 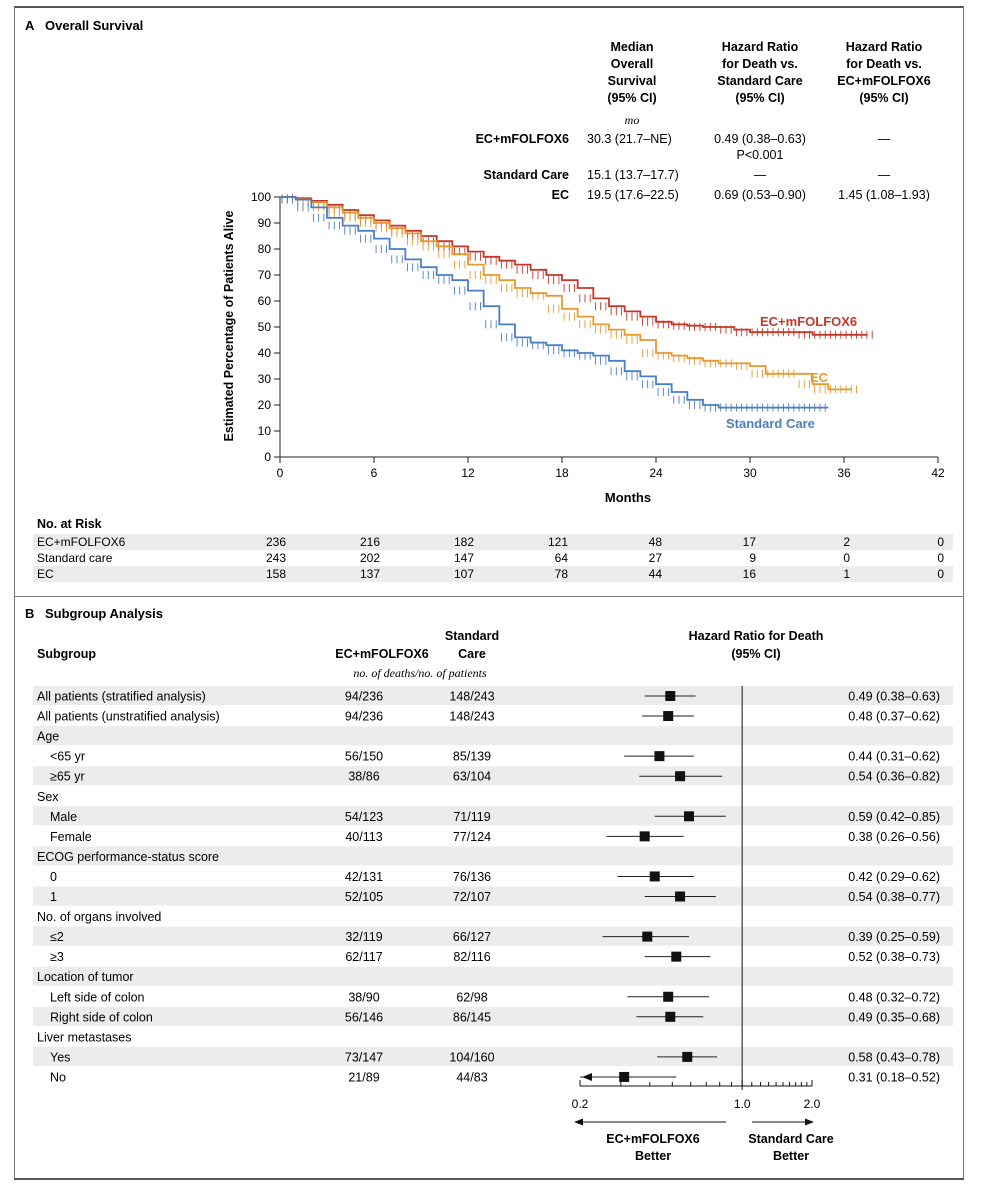 What do you see at coordinates (790, 1139) in the screenshot?
I see `better-right-line: Standard Care` at bounding box center [790, 1139].